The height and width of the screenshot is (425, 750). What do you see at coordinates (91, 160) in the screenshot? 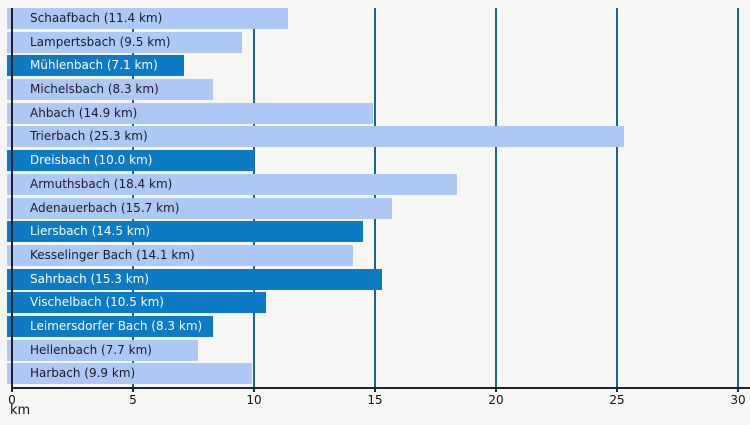
I see `bar-label: Dreisbach (10.0 km)` at bounding box center [91, 160].